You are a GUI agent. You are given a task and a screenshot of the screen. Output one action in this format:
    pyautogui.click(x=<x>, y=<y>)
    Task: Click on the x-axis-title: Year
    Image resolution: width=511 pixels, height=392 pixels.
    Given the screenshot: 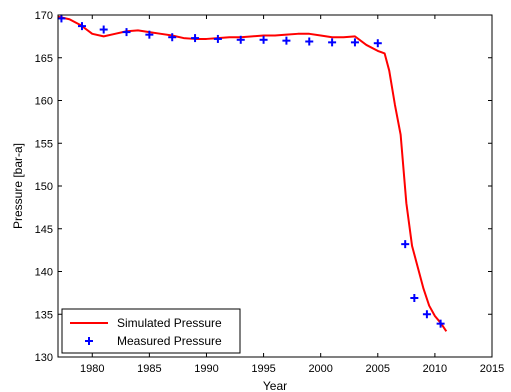 What is the action you would take?
    pyautogui.click(x=275, y=385)
    